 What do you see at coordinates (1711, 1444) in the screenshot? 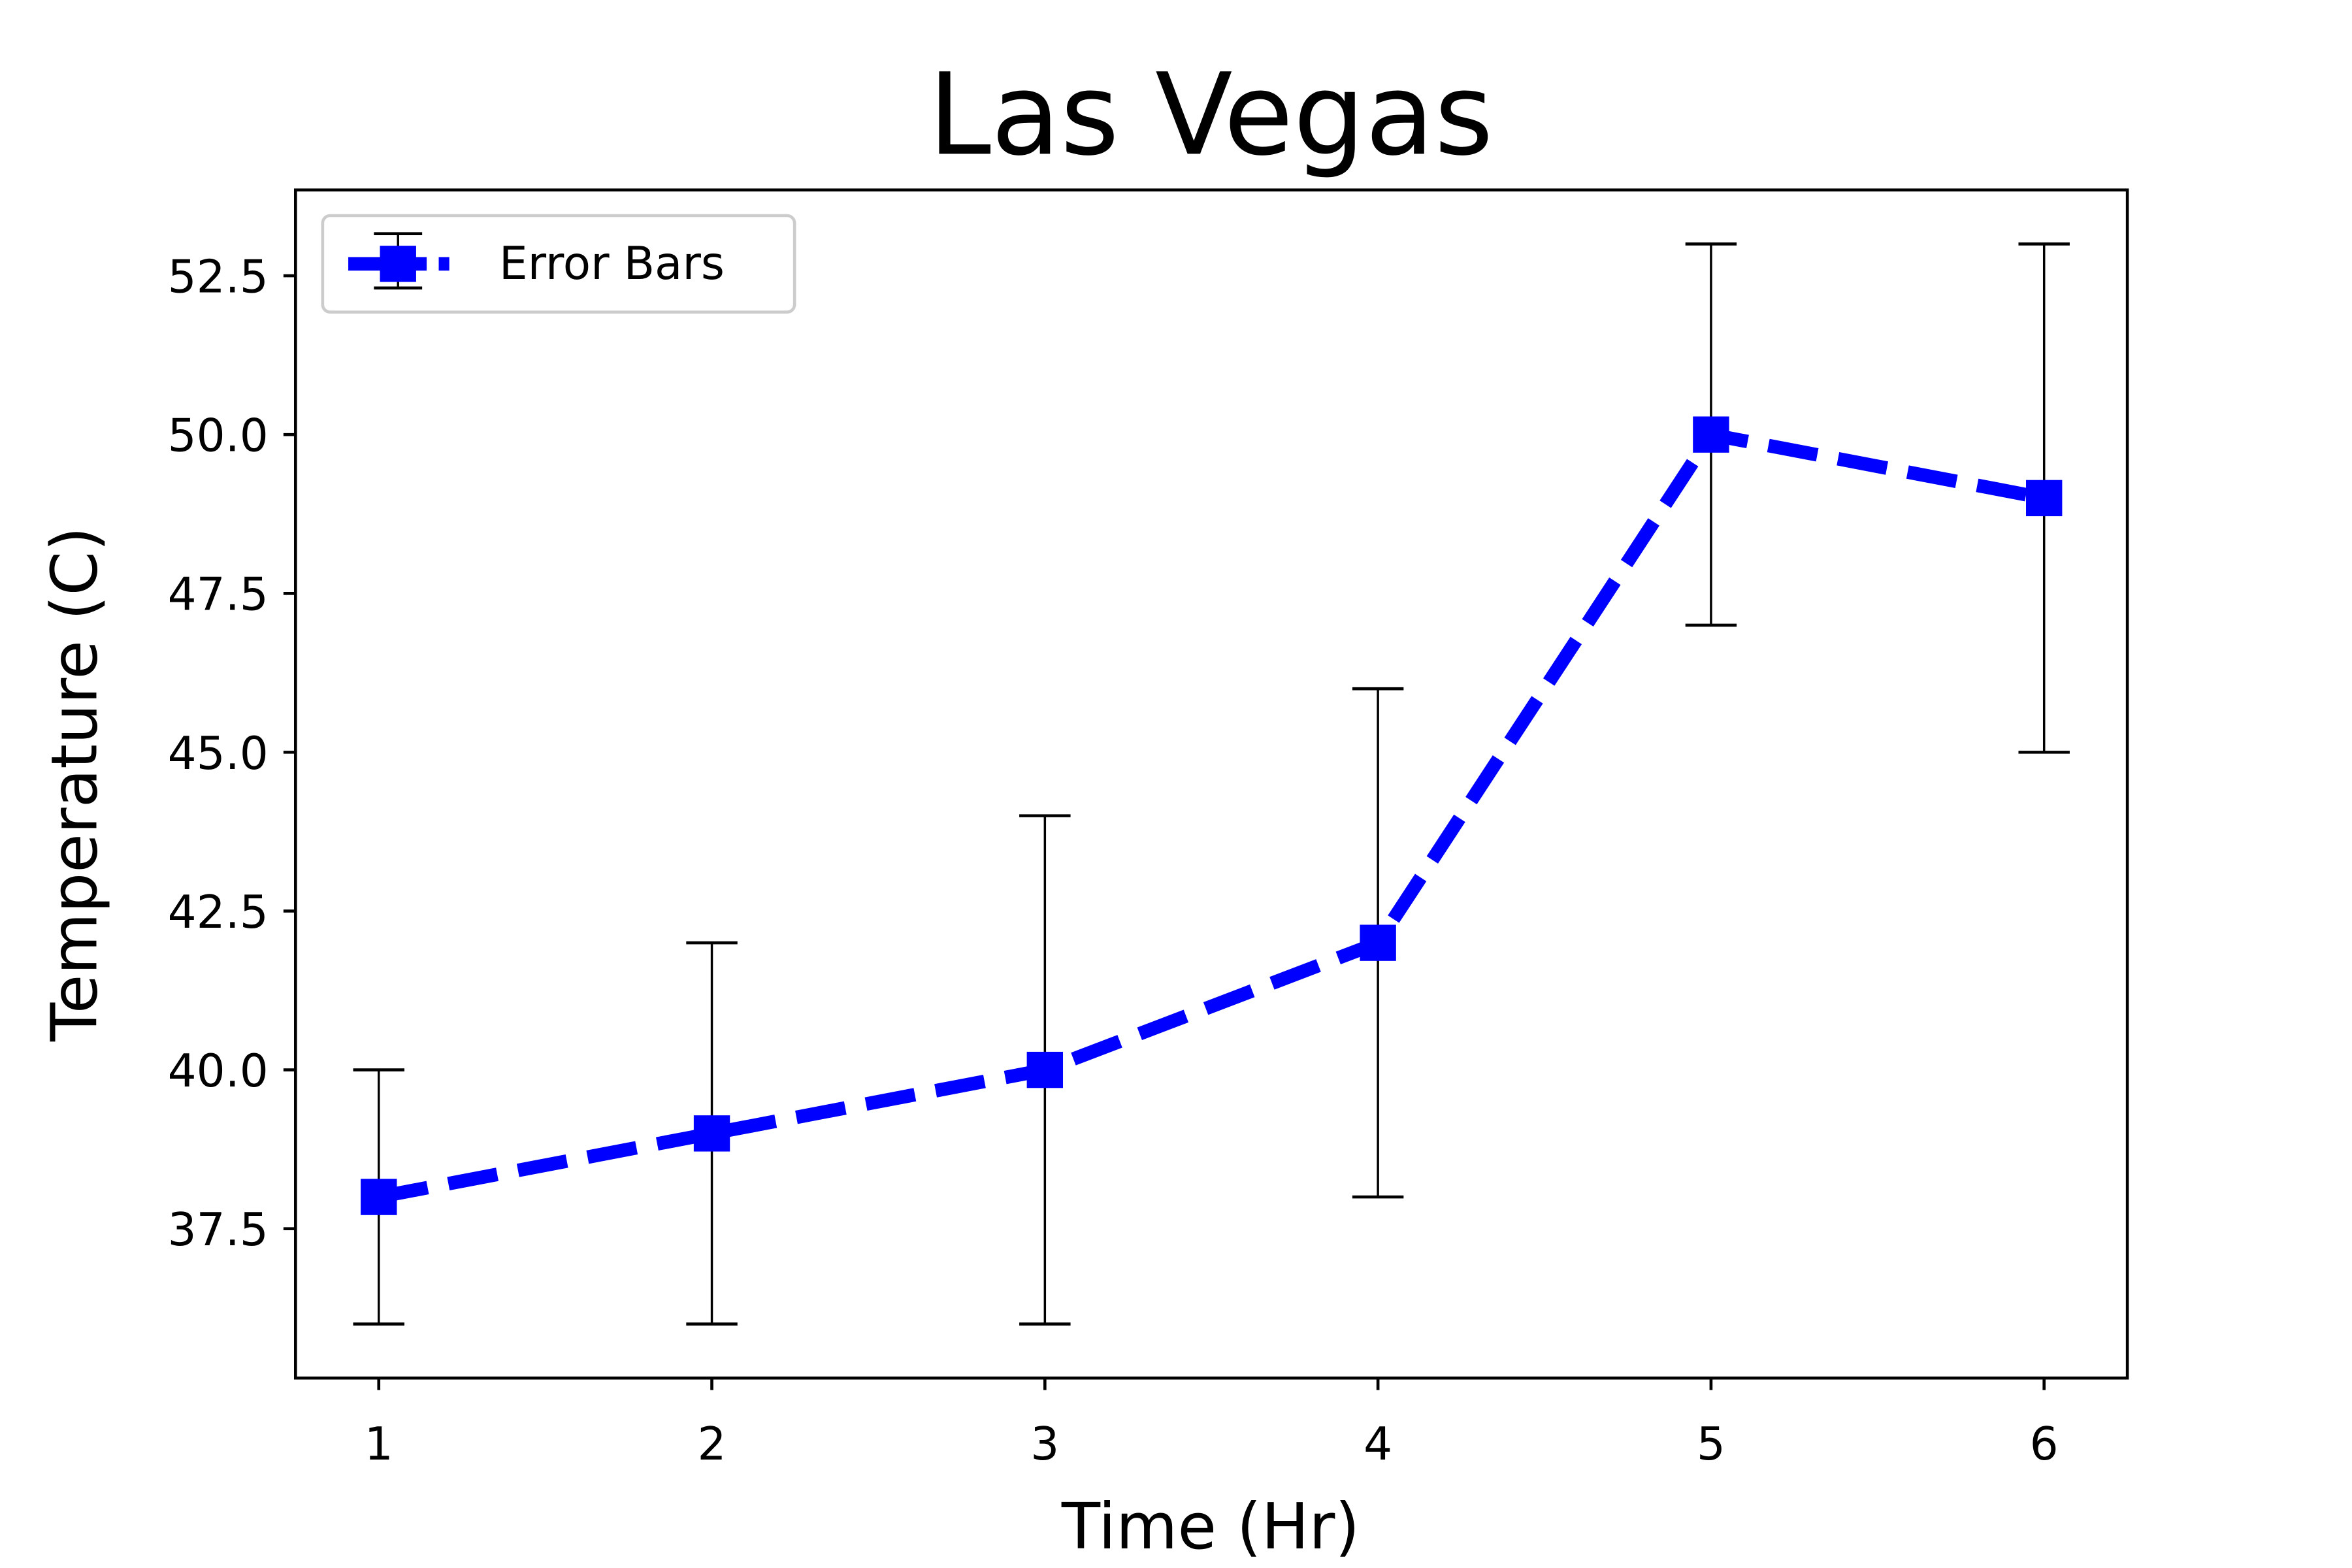
I see `x-tick-label: 5` at bounding box center [1711, 1444].